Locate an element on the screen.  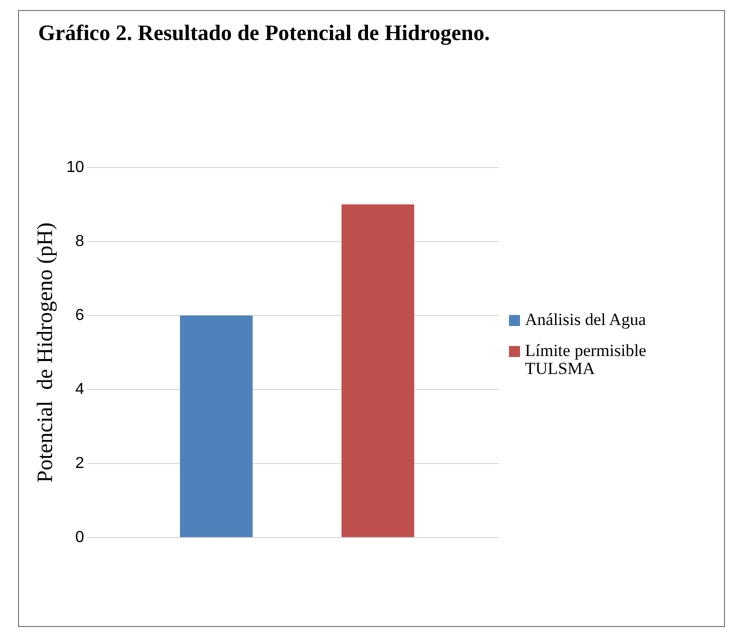
y-axis-title: Potencial de Hidrogeno (pH) is located at coordinates (44, 352).